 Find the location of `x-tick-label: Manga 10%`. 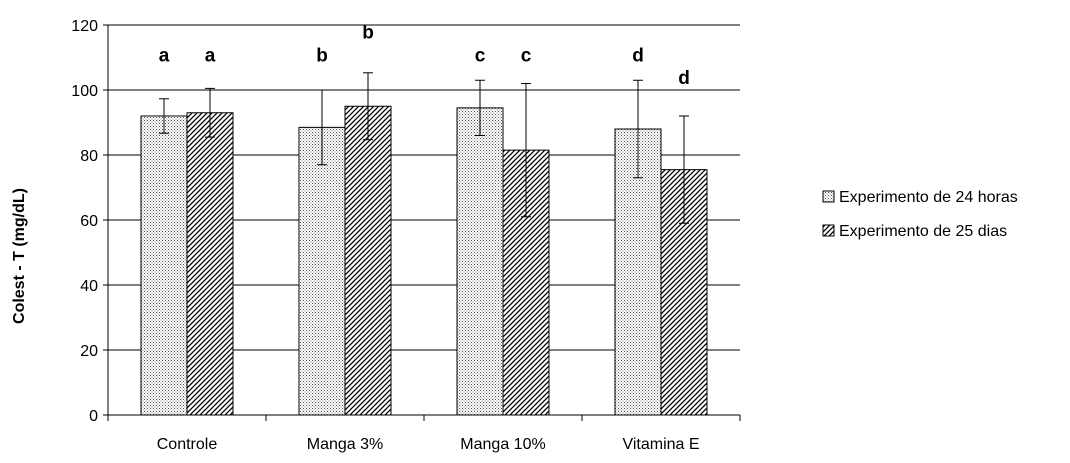

x-tick-label: Manga 10% is located at coordinates (502, 444).